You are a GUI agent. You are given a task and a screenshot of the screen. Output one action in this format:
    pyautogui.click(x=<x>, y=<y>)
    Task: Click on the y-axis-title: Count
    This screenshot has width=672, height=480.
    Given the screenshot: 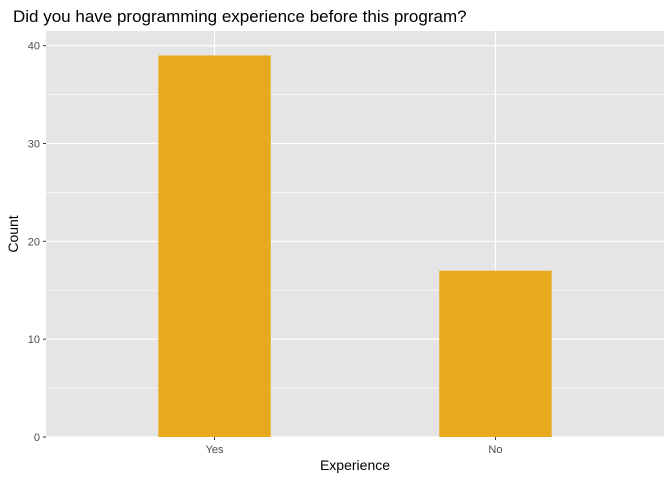 What is the action you would take?
    pyautogui.click(x=13, y=233)
    